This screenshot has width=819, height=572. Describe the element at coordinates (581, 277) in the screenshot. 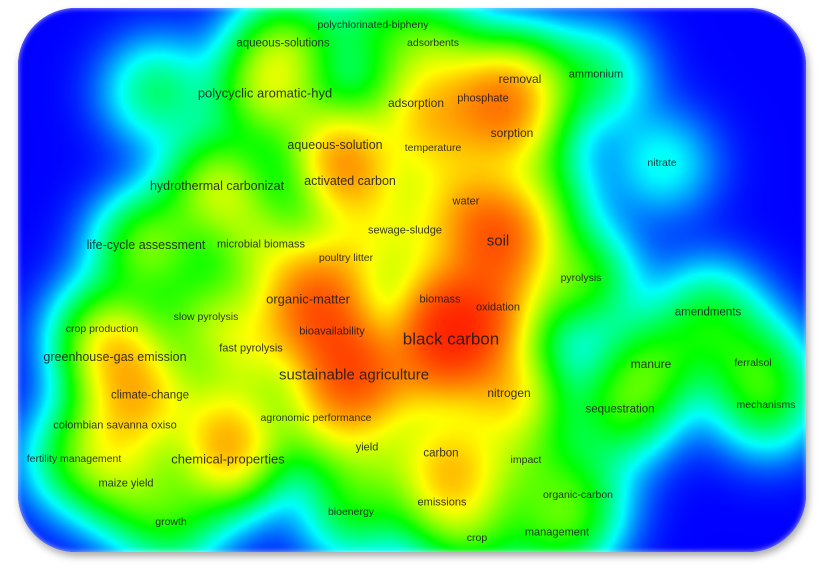

I see `keyword-label: pyrolysis` at that location.